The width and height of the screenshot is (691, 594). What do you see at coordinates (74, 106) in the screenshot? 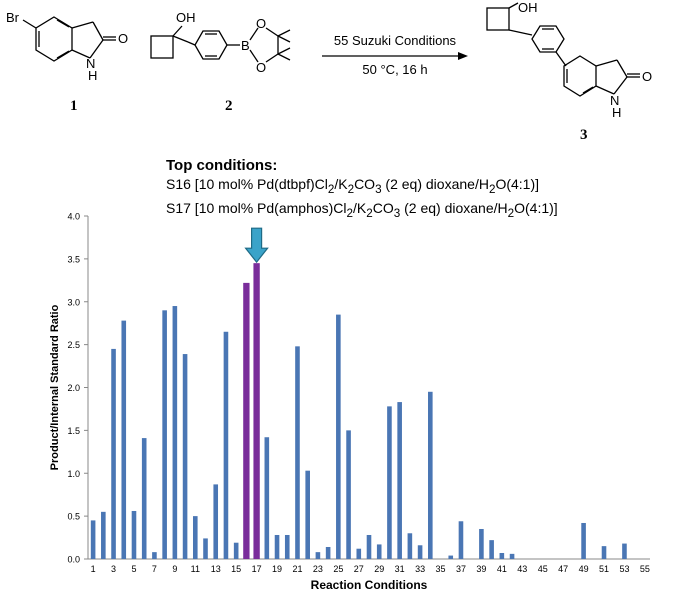
I see `compound-1-label: 1` at bounding box center [74, 106].